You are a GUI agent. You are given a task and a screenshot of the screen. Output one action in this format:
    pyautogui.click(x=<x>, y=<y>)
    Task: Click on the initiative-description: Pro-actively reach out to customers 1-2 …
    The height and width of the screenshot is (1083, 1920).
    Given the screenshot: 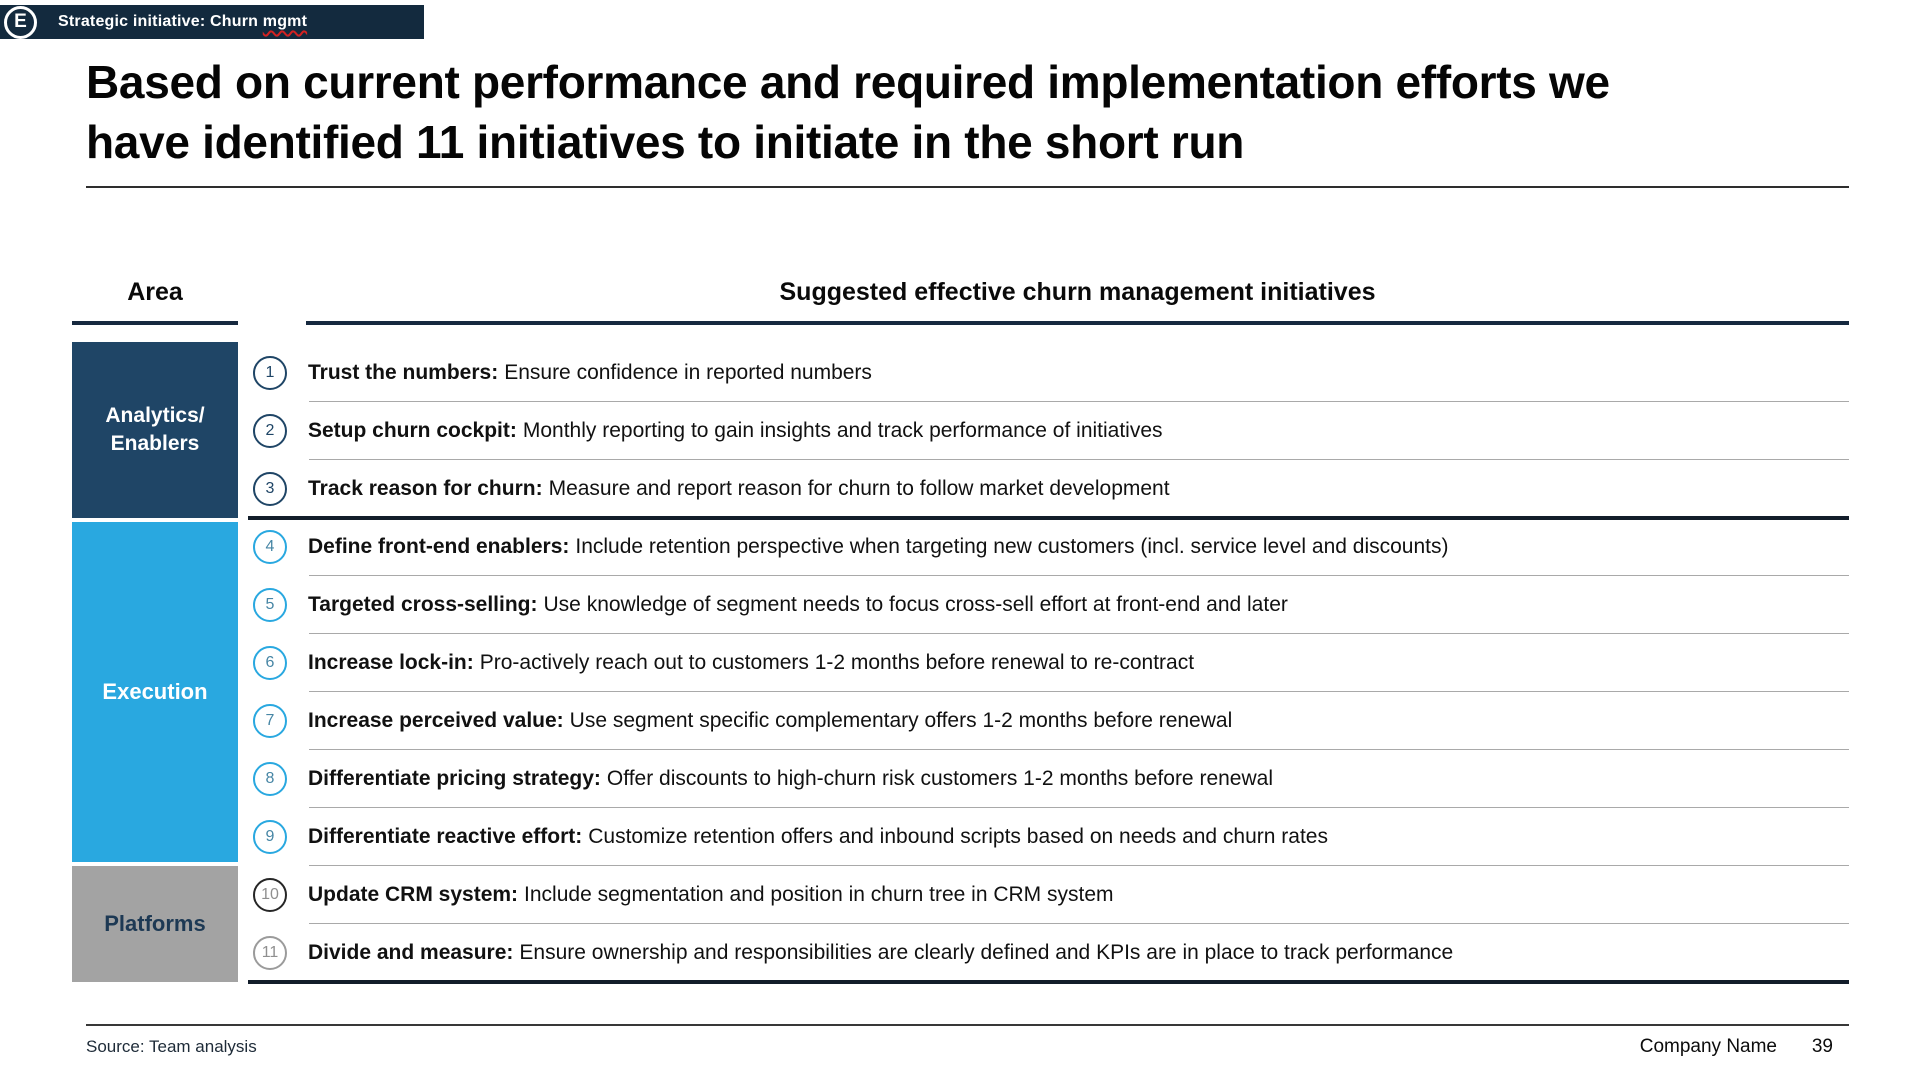 What is the action you would take?
    pyautogui.click(x=837, y=662)
    